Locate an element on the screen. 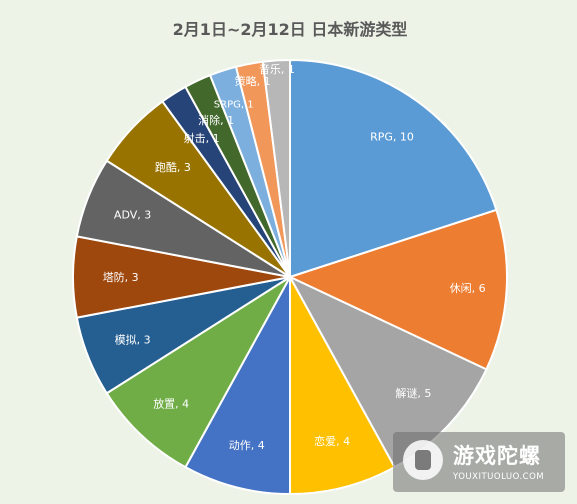 This screenshot has width=577, height=504. data-label-解谜: 解谜, 5 is located at coordinates (413, 393).